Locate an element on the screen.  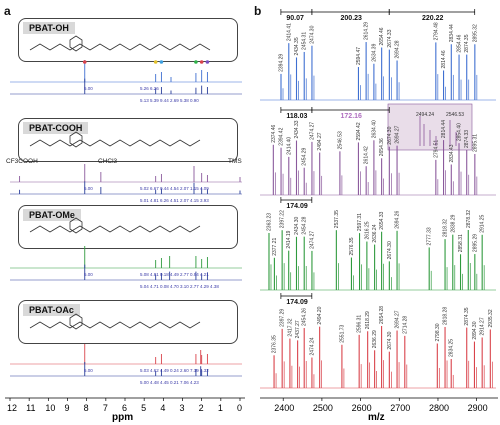
peak-label: 2834.25 is located at coordinates (452, 348).